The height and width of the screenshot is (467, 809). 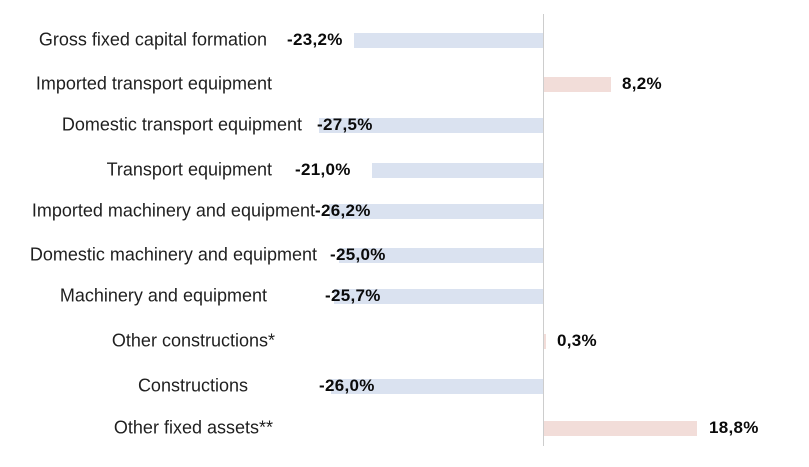 I want to click on category-label: Domestic machinery and equipment, so click(x=173, y=254).